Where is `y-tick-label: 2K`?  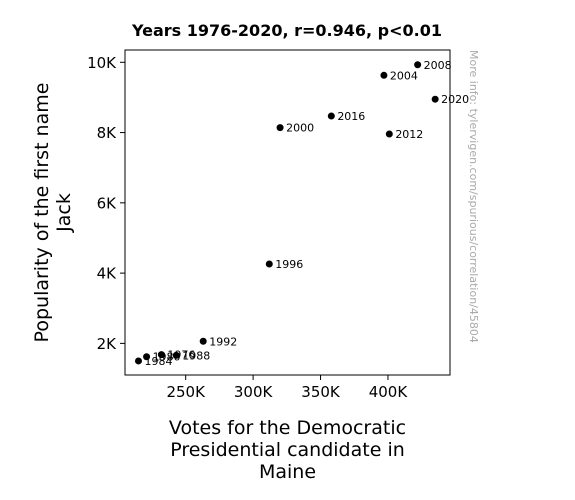 y-tick-label: 2K is located at coordinates (107, 344).